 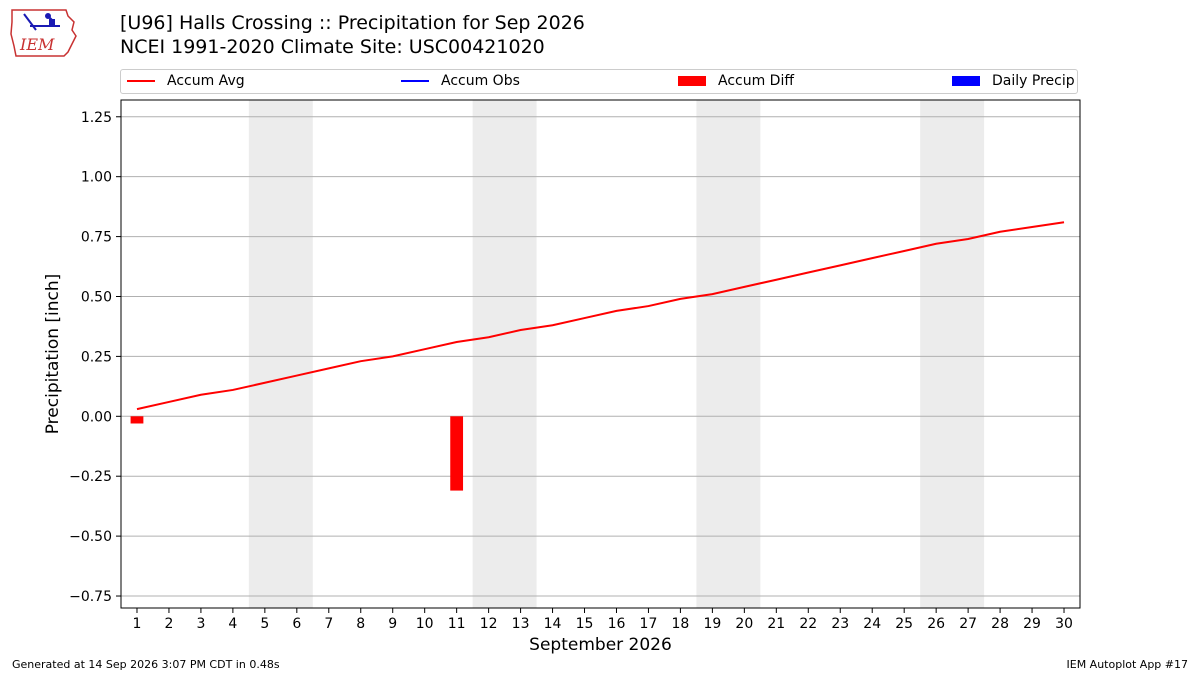 What do you see at coordinates (206, 81) in the screenshot?
I see `legend-label-accum-avg: Accum Avg` at bounding box center [206, 81].